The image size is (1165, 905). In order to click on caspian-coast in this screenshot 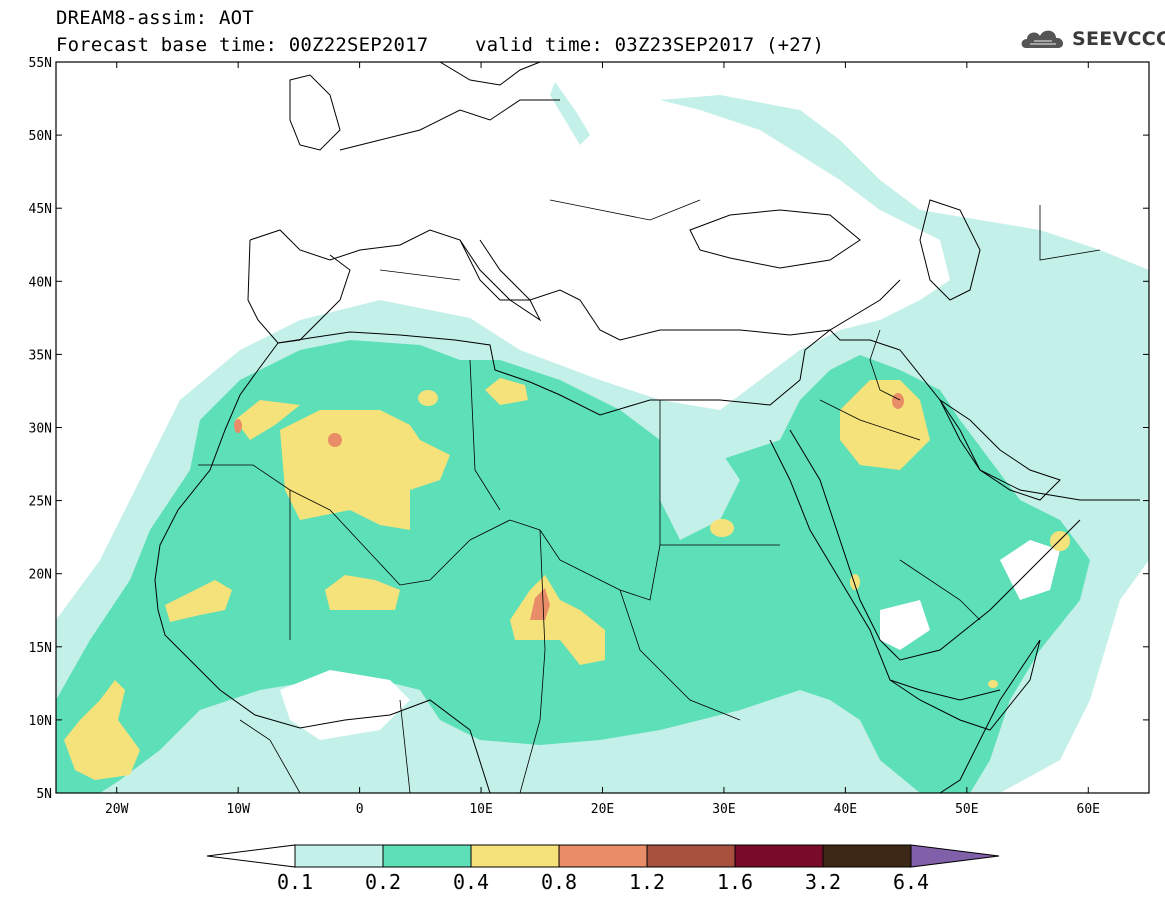, I will do `click(950, 250)`.